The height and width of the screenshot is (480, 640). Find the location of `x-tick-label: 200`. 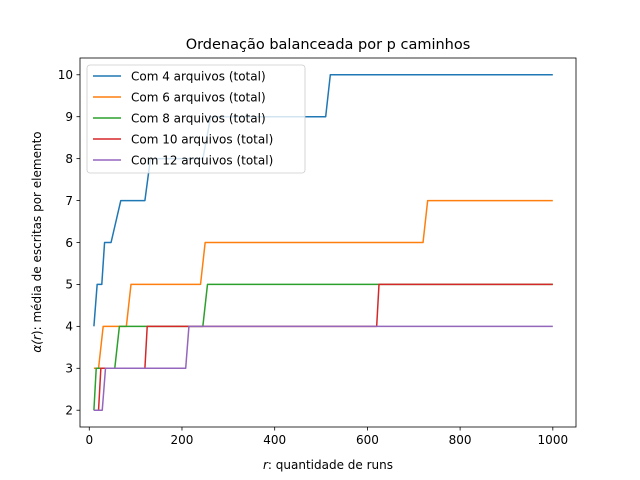

x-tick-label: 200 is located at coordinates (182, 440).